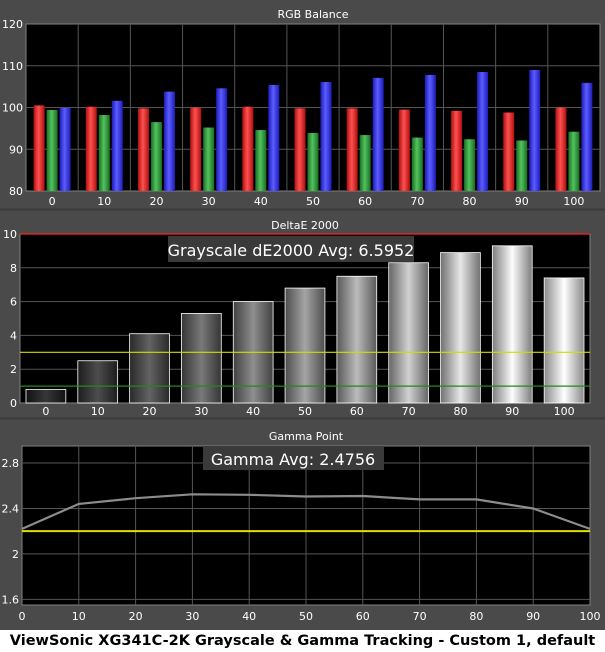 Image resolution: width=605 pixels, height=652 pixels. Describe the element at coordinates (305, 225) in the screenshot. I see `deltae-chart-title: DeltaE 2000` at that location.